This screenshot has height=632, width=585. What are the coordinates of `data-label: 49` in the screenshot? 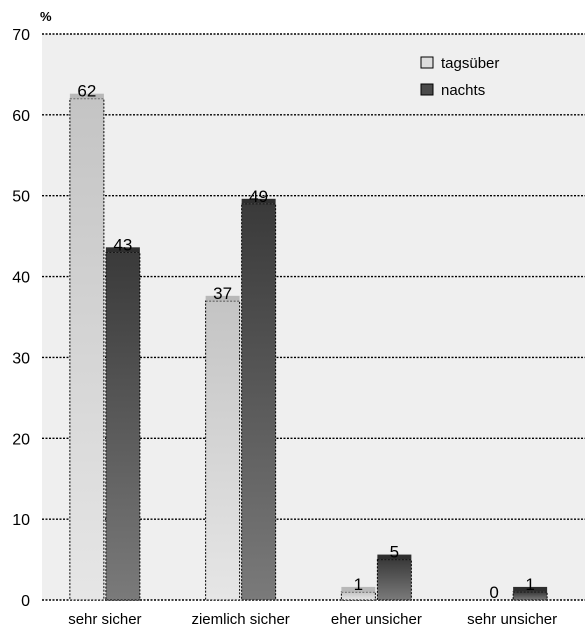 It's located at (258, 196).